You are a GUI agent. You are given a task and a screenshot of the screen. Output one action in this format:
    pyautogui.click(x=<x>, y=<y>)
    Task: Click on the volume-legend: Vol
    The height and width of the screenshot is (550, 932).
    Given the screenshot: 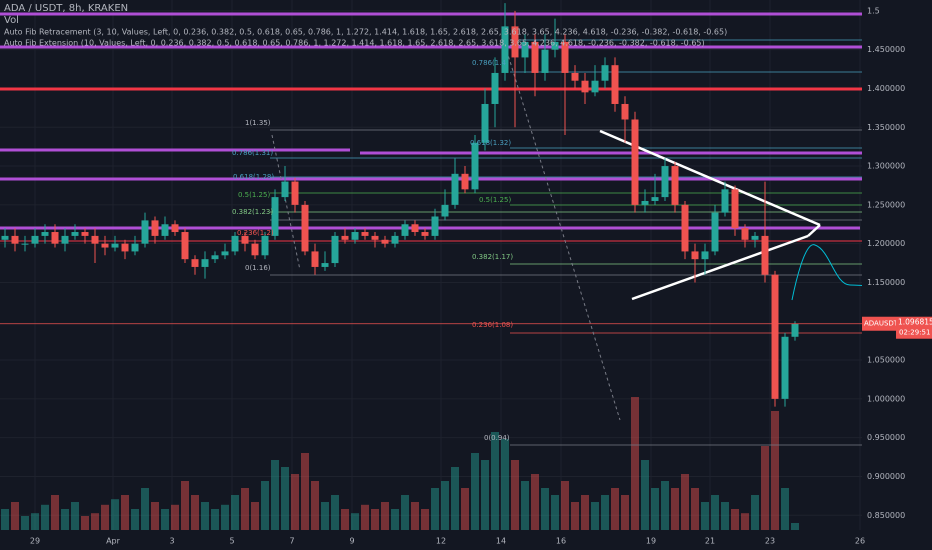 What is the action you would take?
    pyautogui.click(x=11, y=20)
    